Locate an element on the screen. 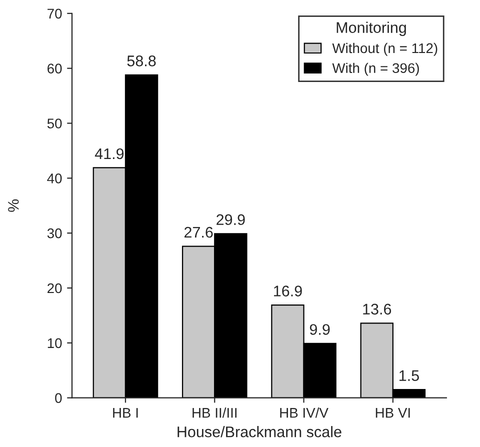  data-label: 16.9 is located at coordinates (288, 291).